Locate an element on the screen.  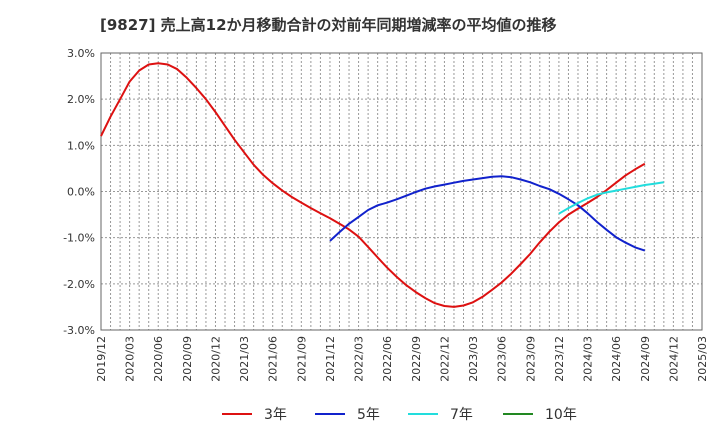
x-tick-label: 2022/06 is located at coordinates (387, 359).